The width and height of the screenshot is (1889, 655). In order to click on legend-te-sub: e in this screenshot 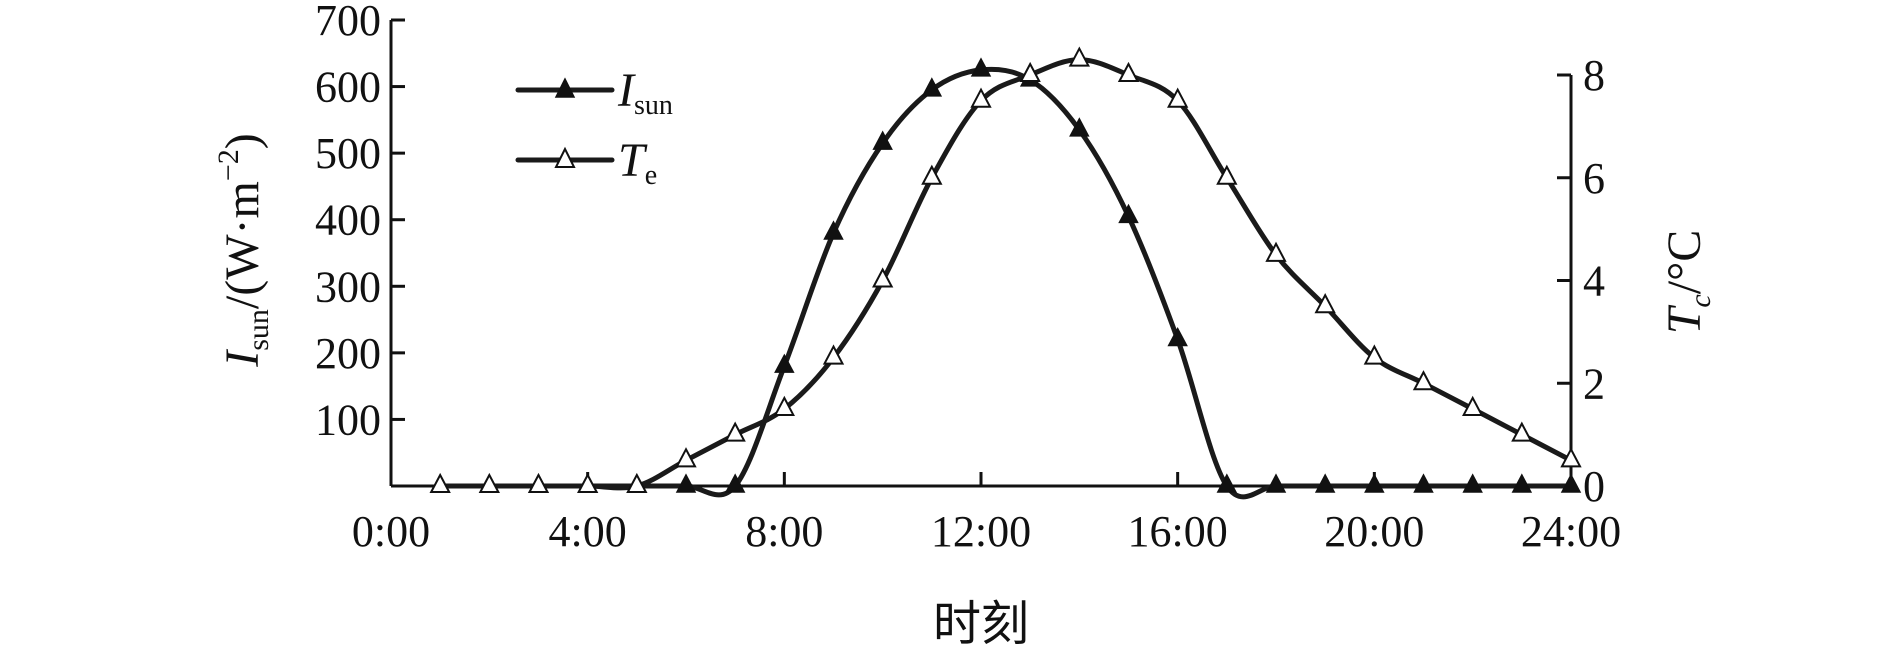, I will do `click(651, 175)`.